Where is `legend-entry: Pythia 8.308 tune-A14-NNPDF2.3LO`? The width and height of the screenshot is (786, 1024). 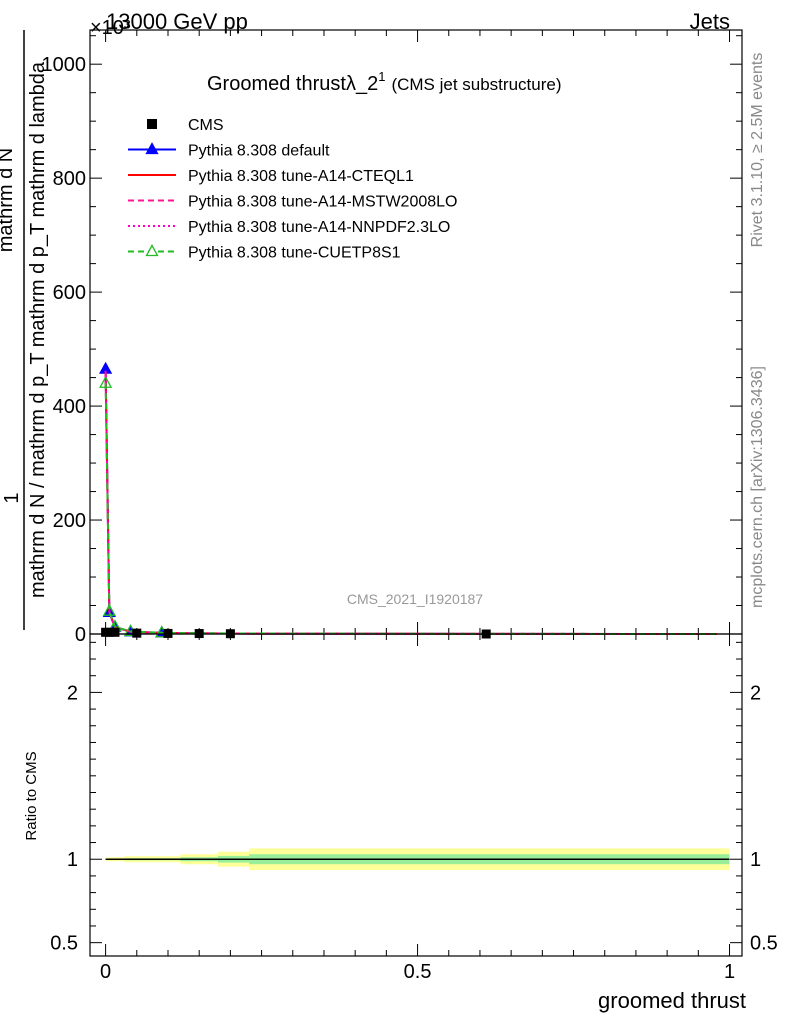 legend-entry: Pythia 8.308 tune-A14-NNPDF2.3LO is located at coordinates (289, 227).